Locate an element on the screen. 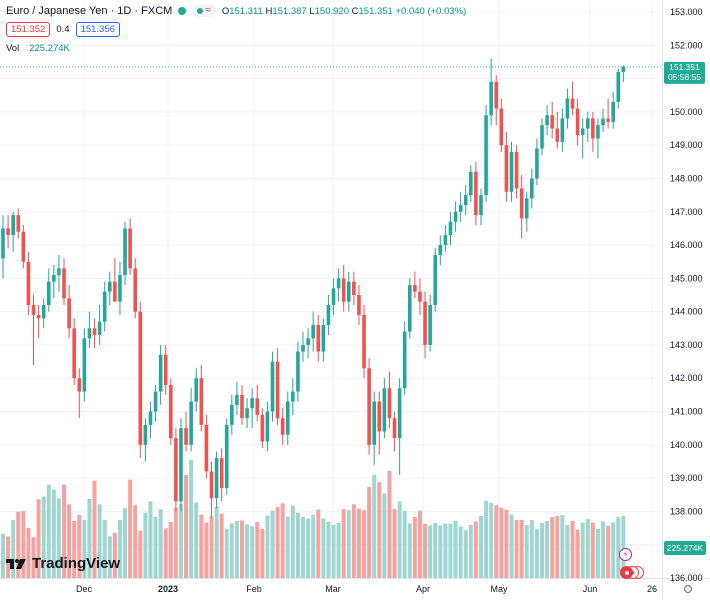 This screenshot has height=600, width=710. event-marker-icon is located at coordinates (626, 572).